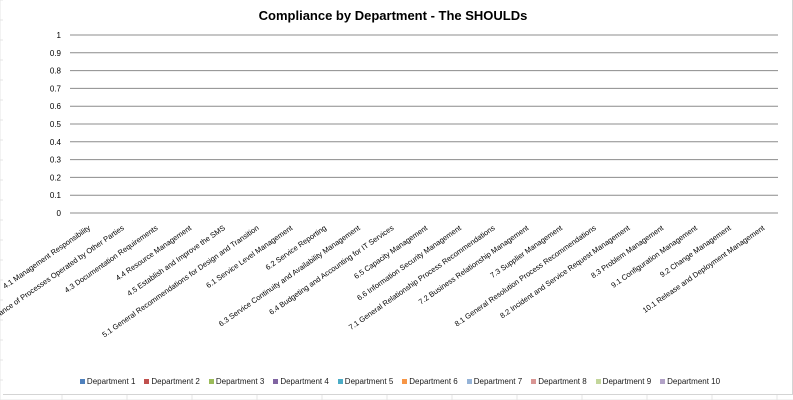 Image resolution: width=793 pixels, height=400 pixels. I want to click on legend-label: Department 8, so click(562, 381).